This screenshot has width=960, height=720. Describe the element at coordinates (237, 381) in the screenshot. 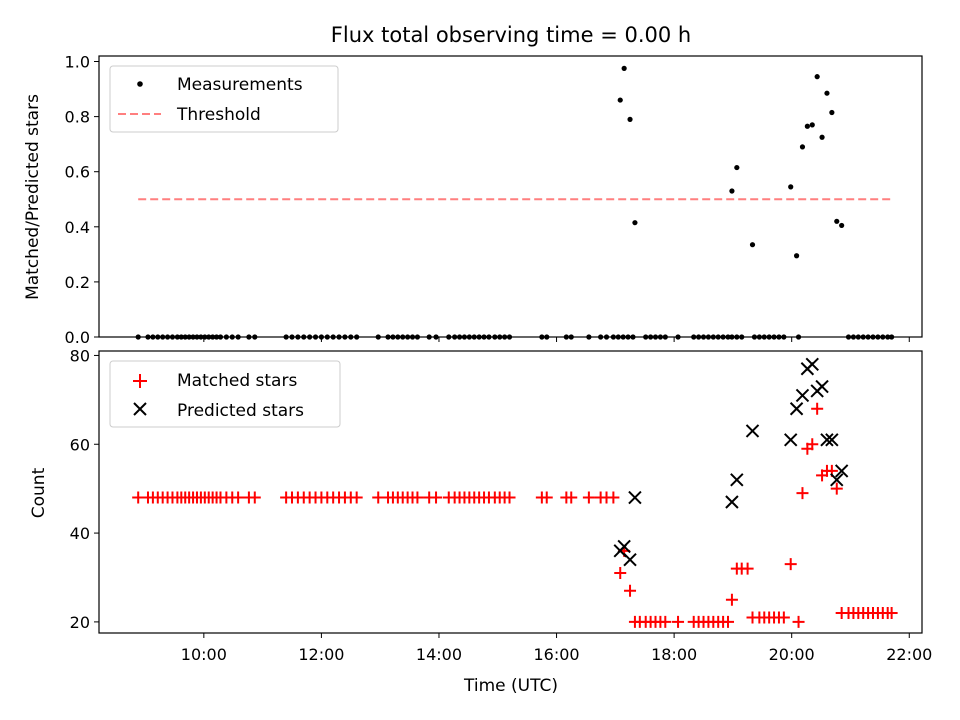

I see `legend-label-matched: Matched stars` at that location.